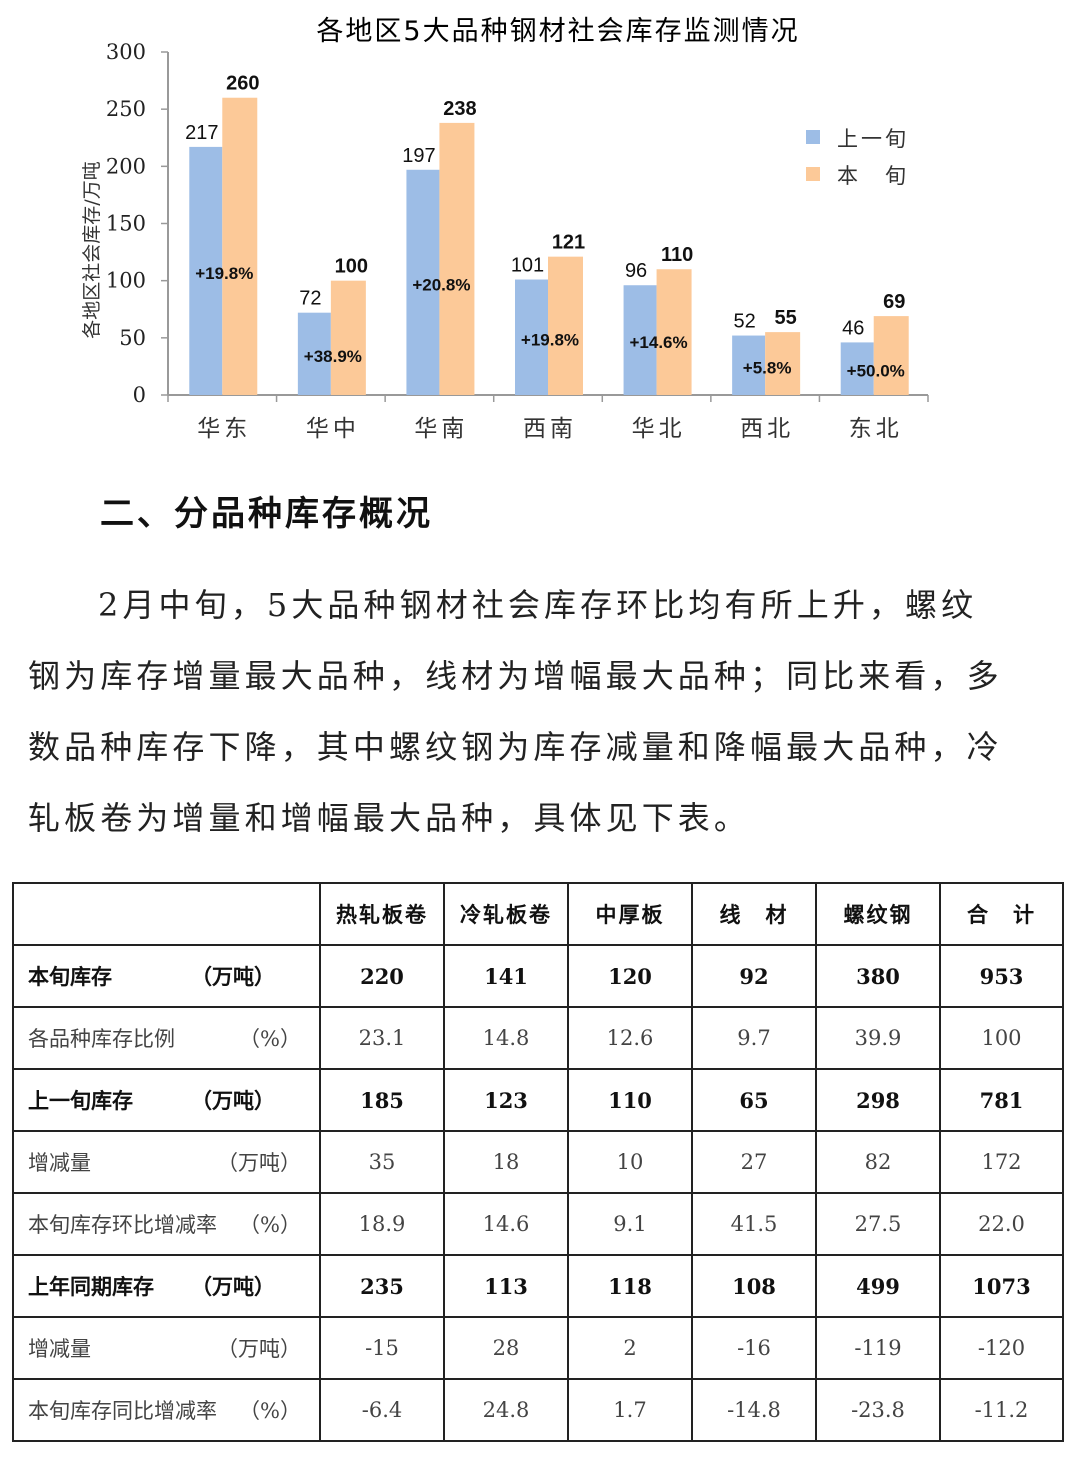  I want to click on table-cell: 185, so click(382, 1100).